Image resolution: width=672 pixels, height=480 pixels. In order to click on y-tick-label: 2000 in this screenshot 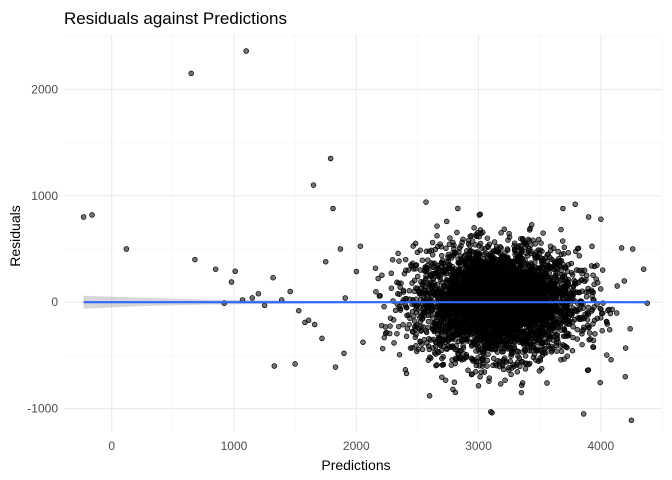, I will do `click(44, 89)`.